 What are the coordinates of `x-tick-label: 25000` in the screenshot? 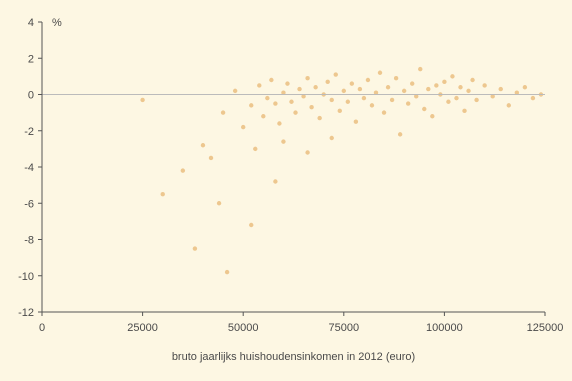 It's located at (142, 328).